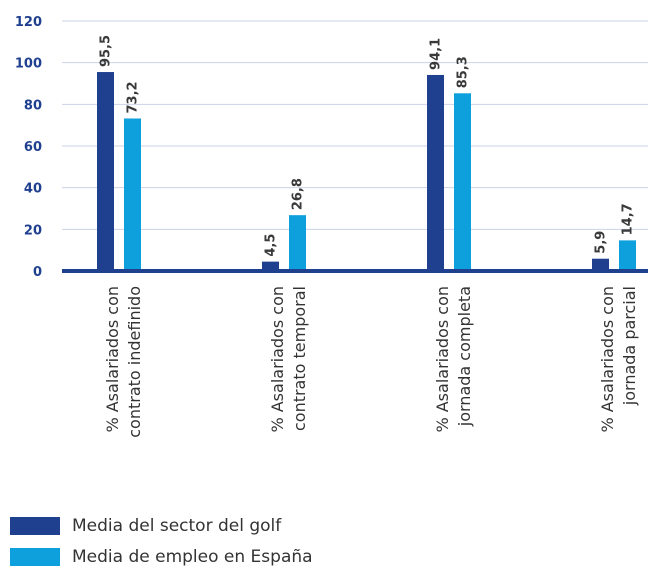  What do you see at coordinates (271, 245) in the screenshot?
I see `data-label: 4,5` at bounding box center [271, 245].